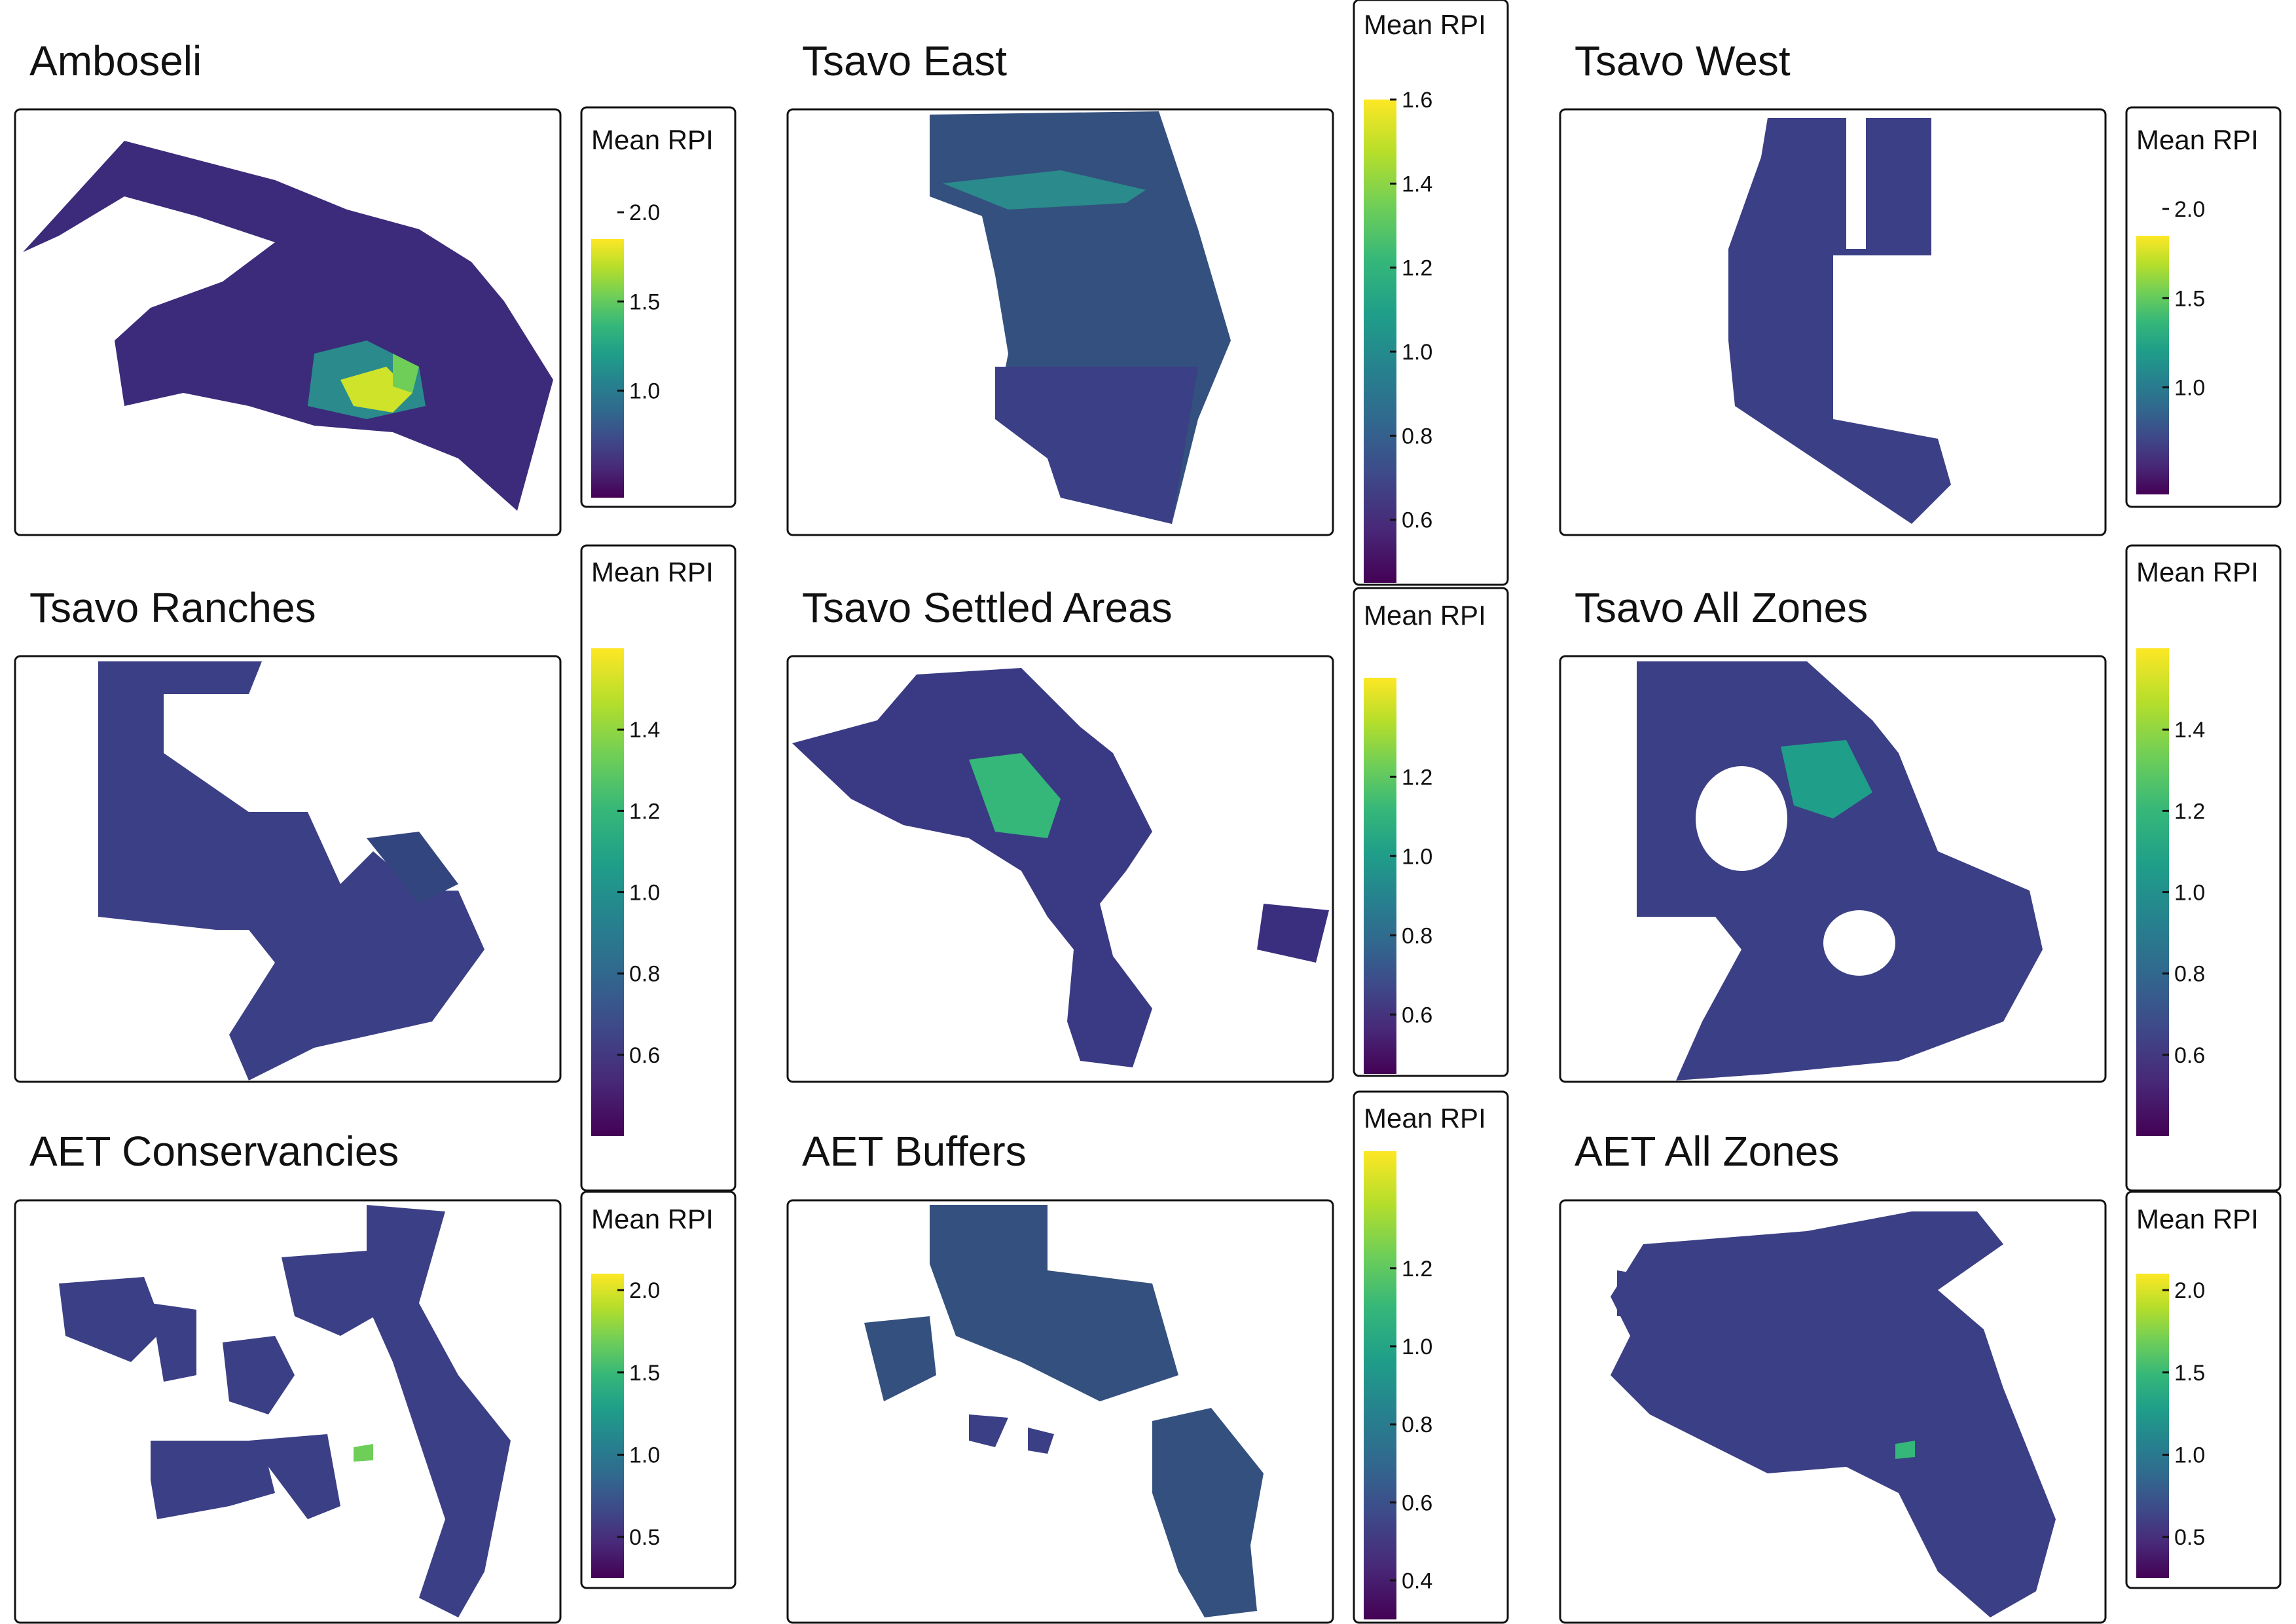 The width and height of the screenshot is (2296, 1624). I want to click on panel-title: Amboseli, so click(115, 60).